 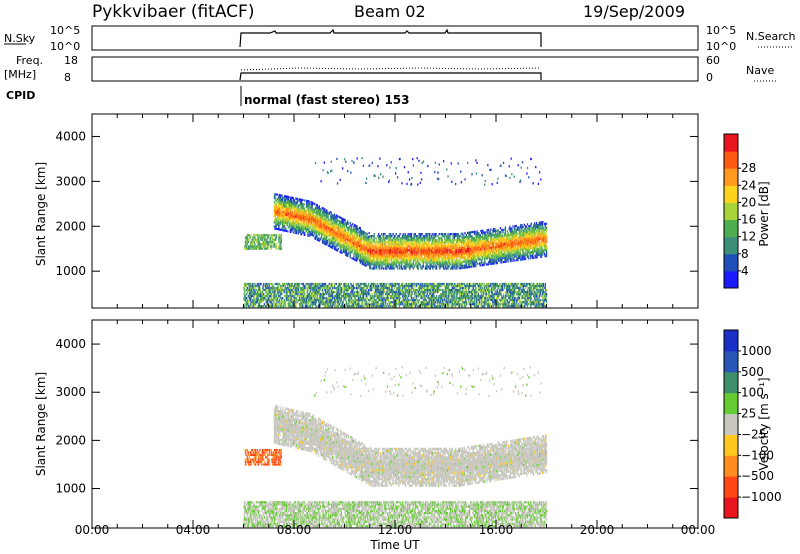 What do you see at coordinates (771, 36) in the screenshot?
I see `nsearch-label: N.Search` at bounding box center [771, 36].